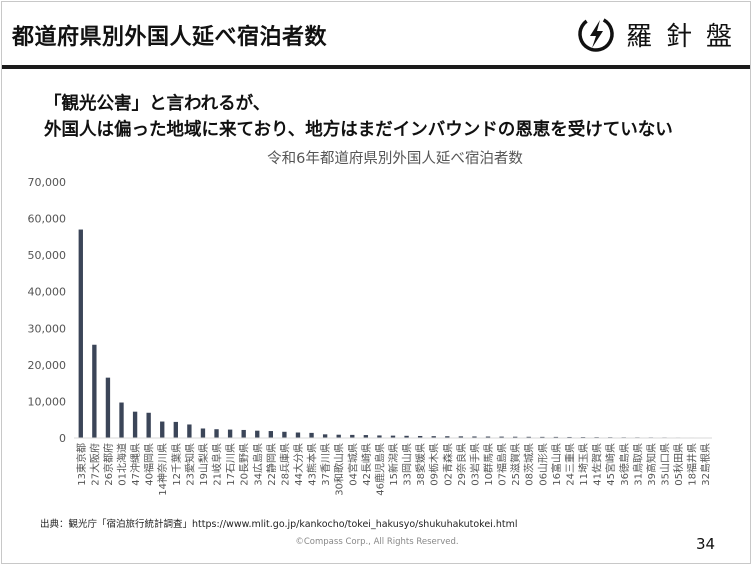 The height and width of the screenshot is (567, 754). What do you see at coordinates (284, 464) in the screenshot?
I see `x-tick-label: 28兵庫県` at bounding box center [284, 464].